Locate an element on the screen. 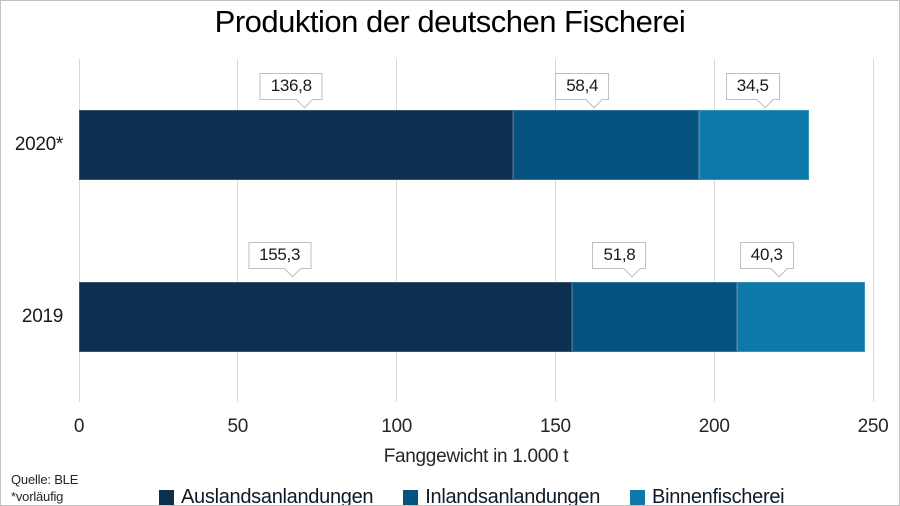 This screenshot has width=900, height=506. legend-item-auslandsanlandungen: Auslandsanlandungen is located at coordinates (266, 496).